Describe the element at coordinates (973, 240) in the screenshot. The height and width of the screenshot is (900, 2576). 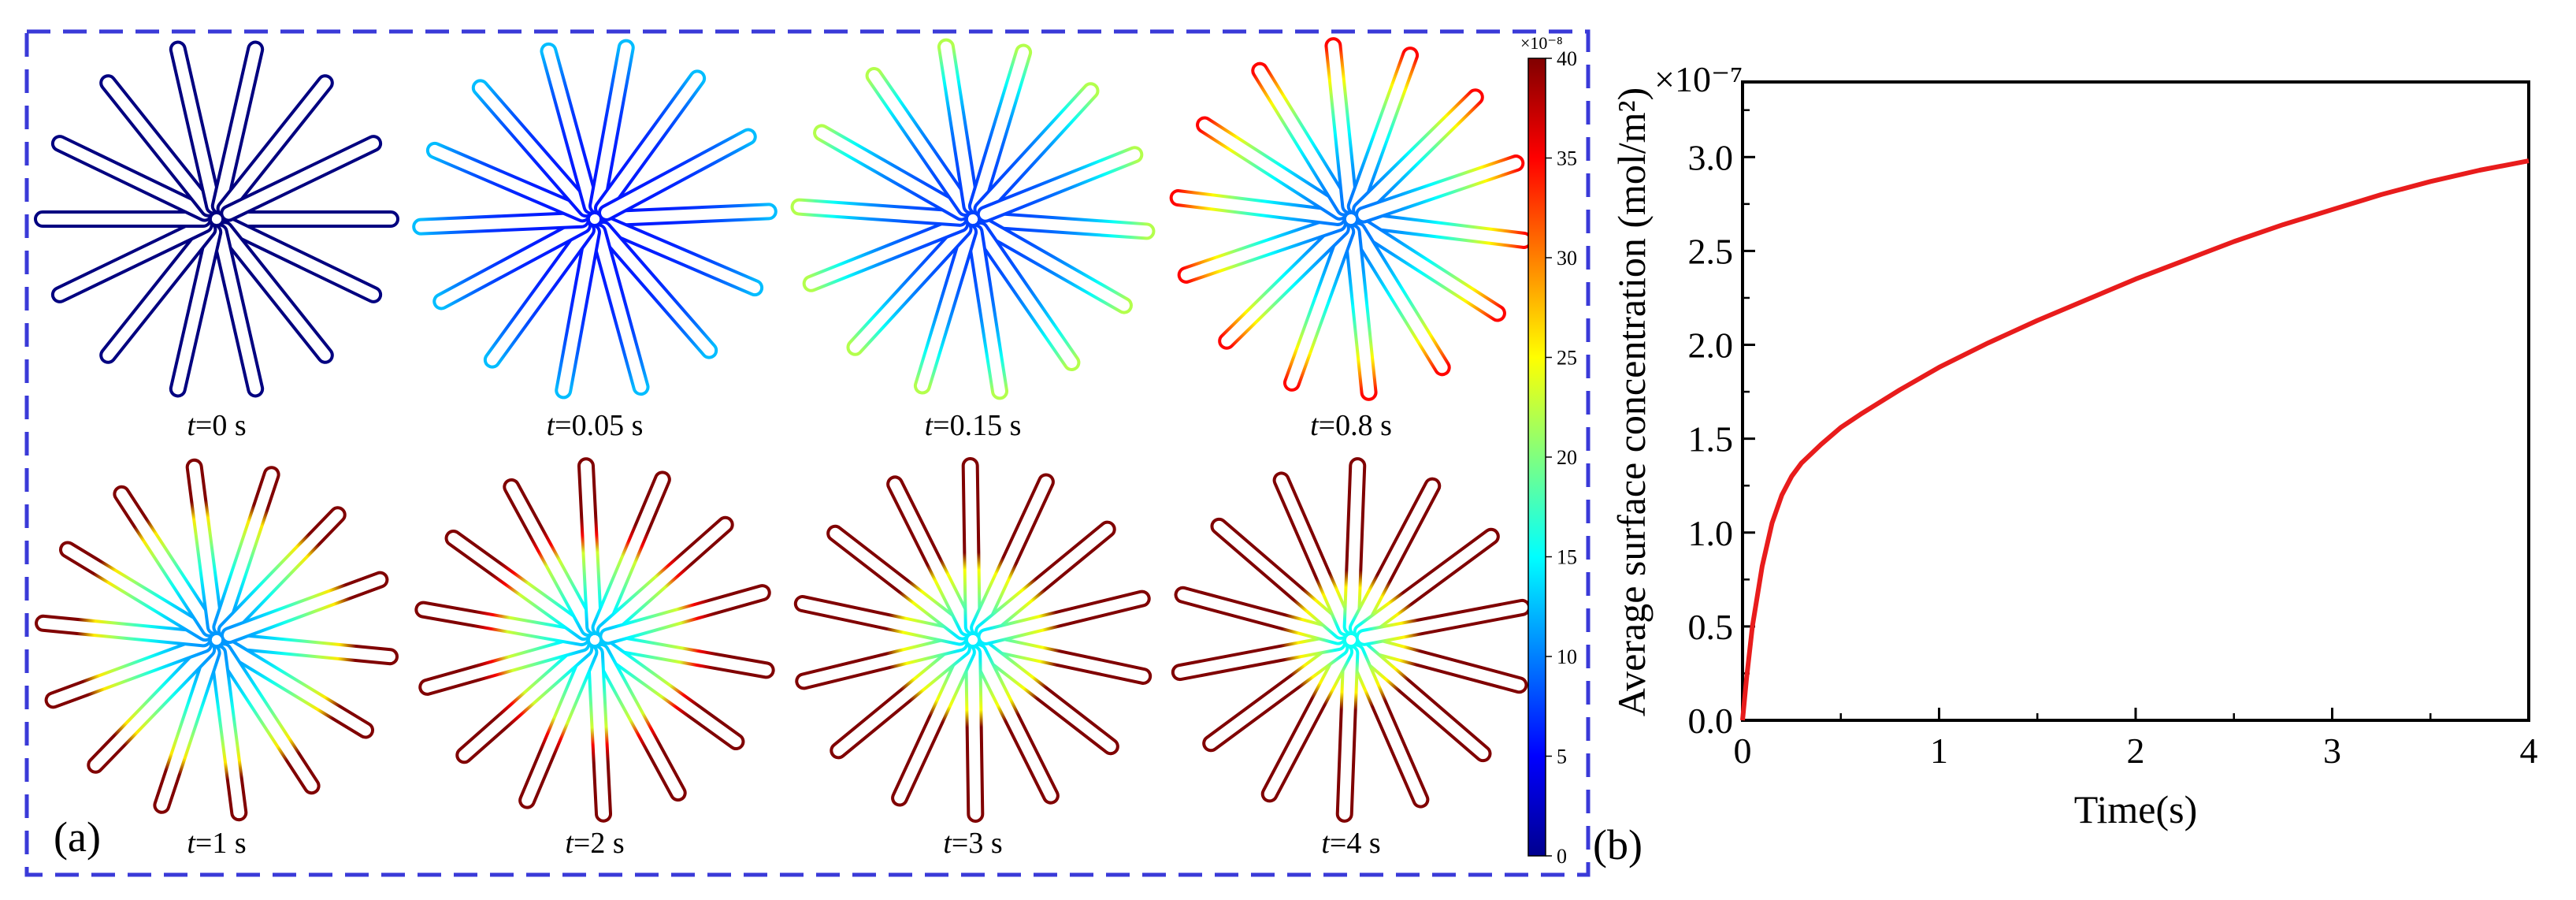
I see `star-frame: t=0.15 s` at that location.